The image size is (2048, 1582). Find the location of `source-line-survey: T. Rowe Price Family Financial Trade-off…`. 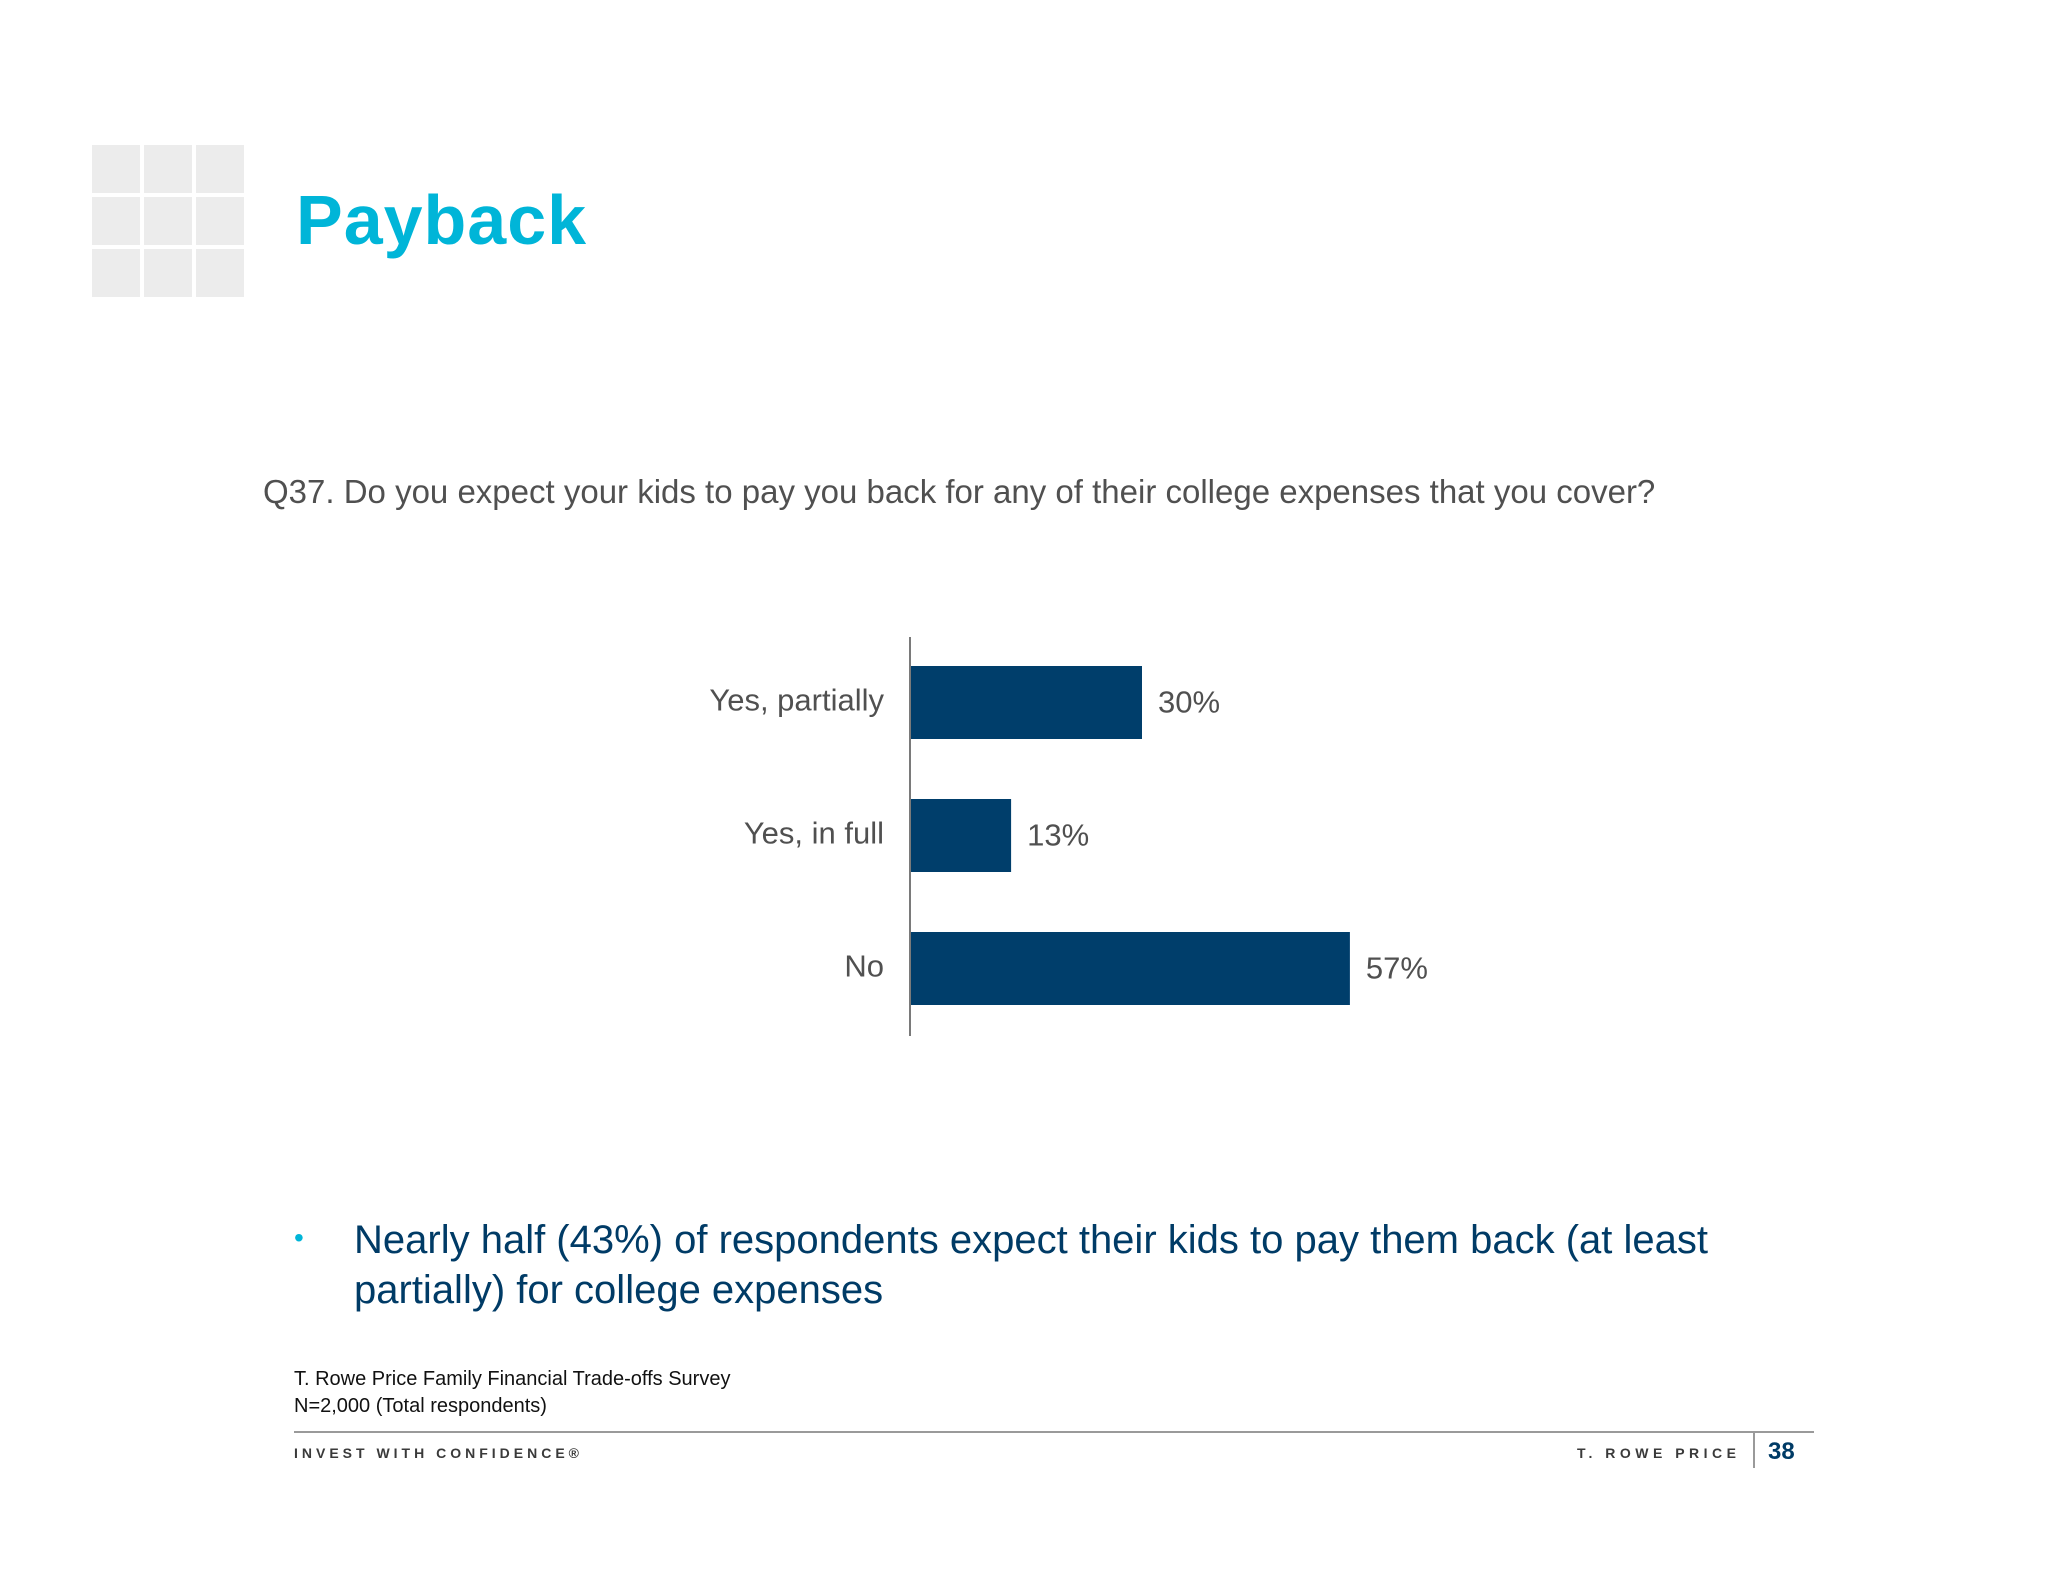

source-line-survey: T. Rowe Price Family Financial Trade-off… is located at coordinates (512, 1379).